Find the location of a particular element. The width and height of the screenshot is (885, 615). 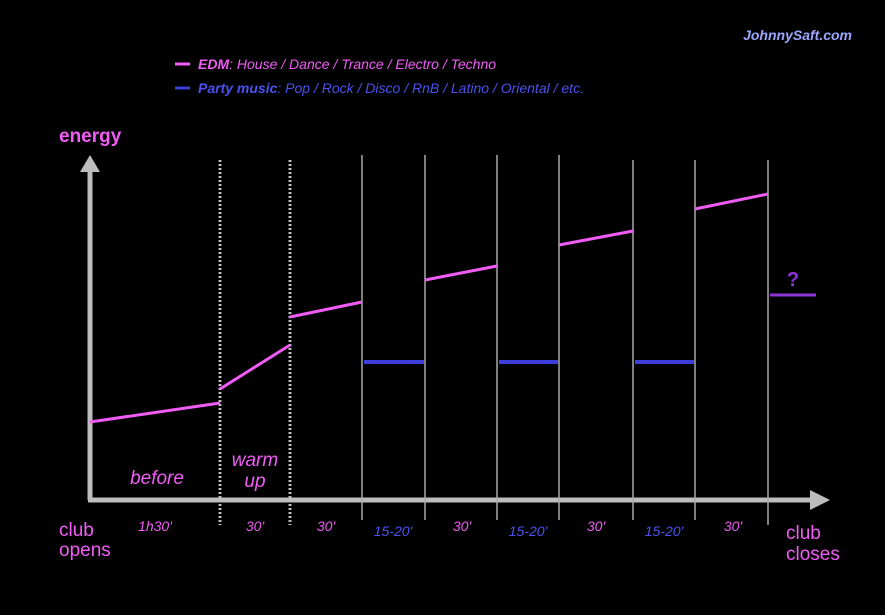

legend-party-name: Party music is located at coordinates (238, 88).